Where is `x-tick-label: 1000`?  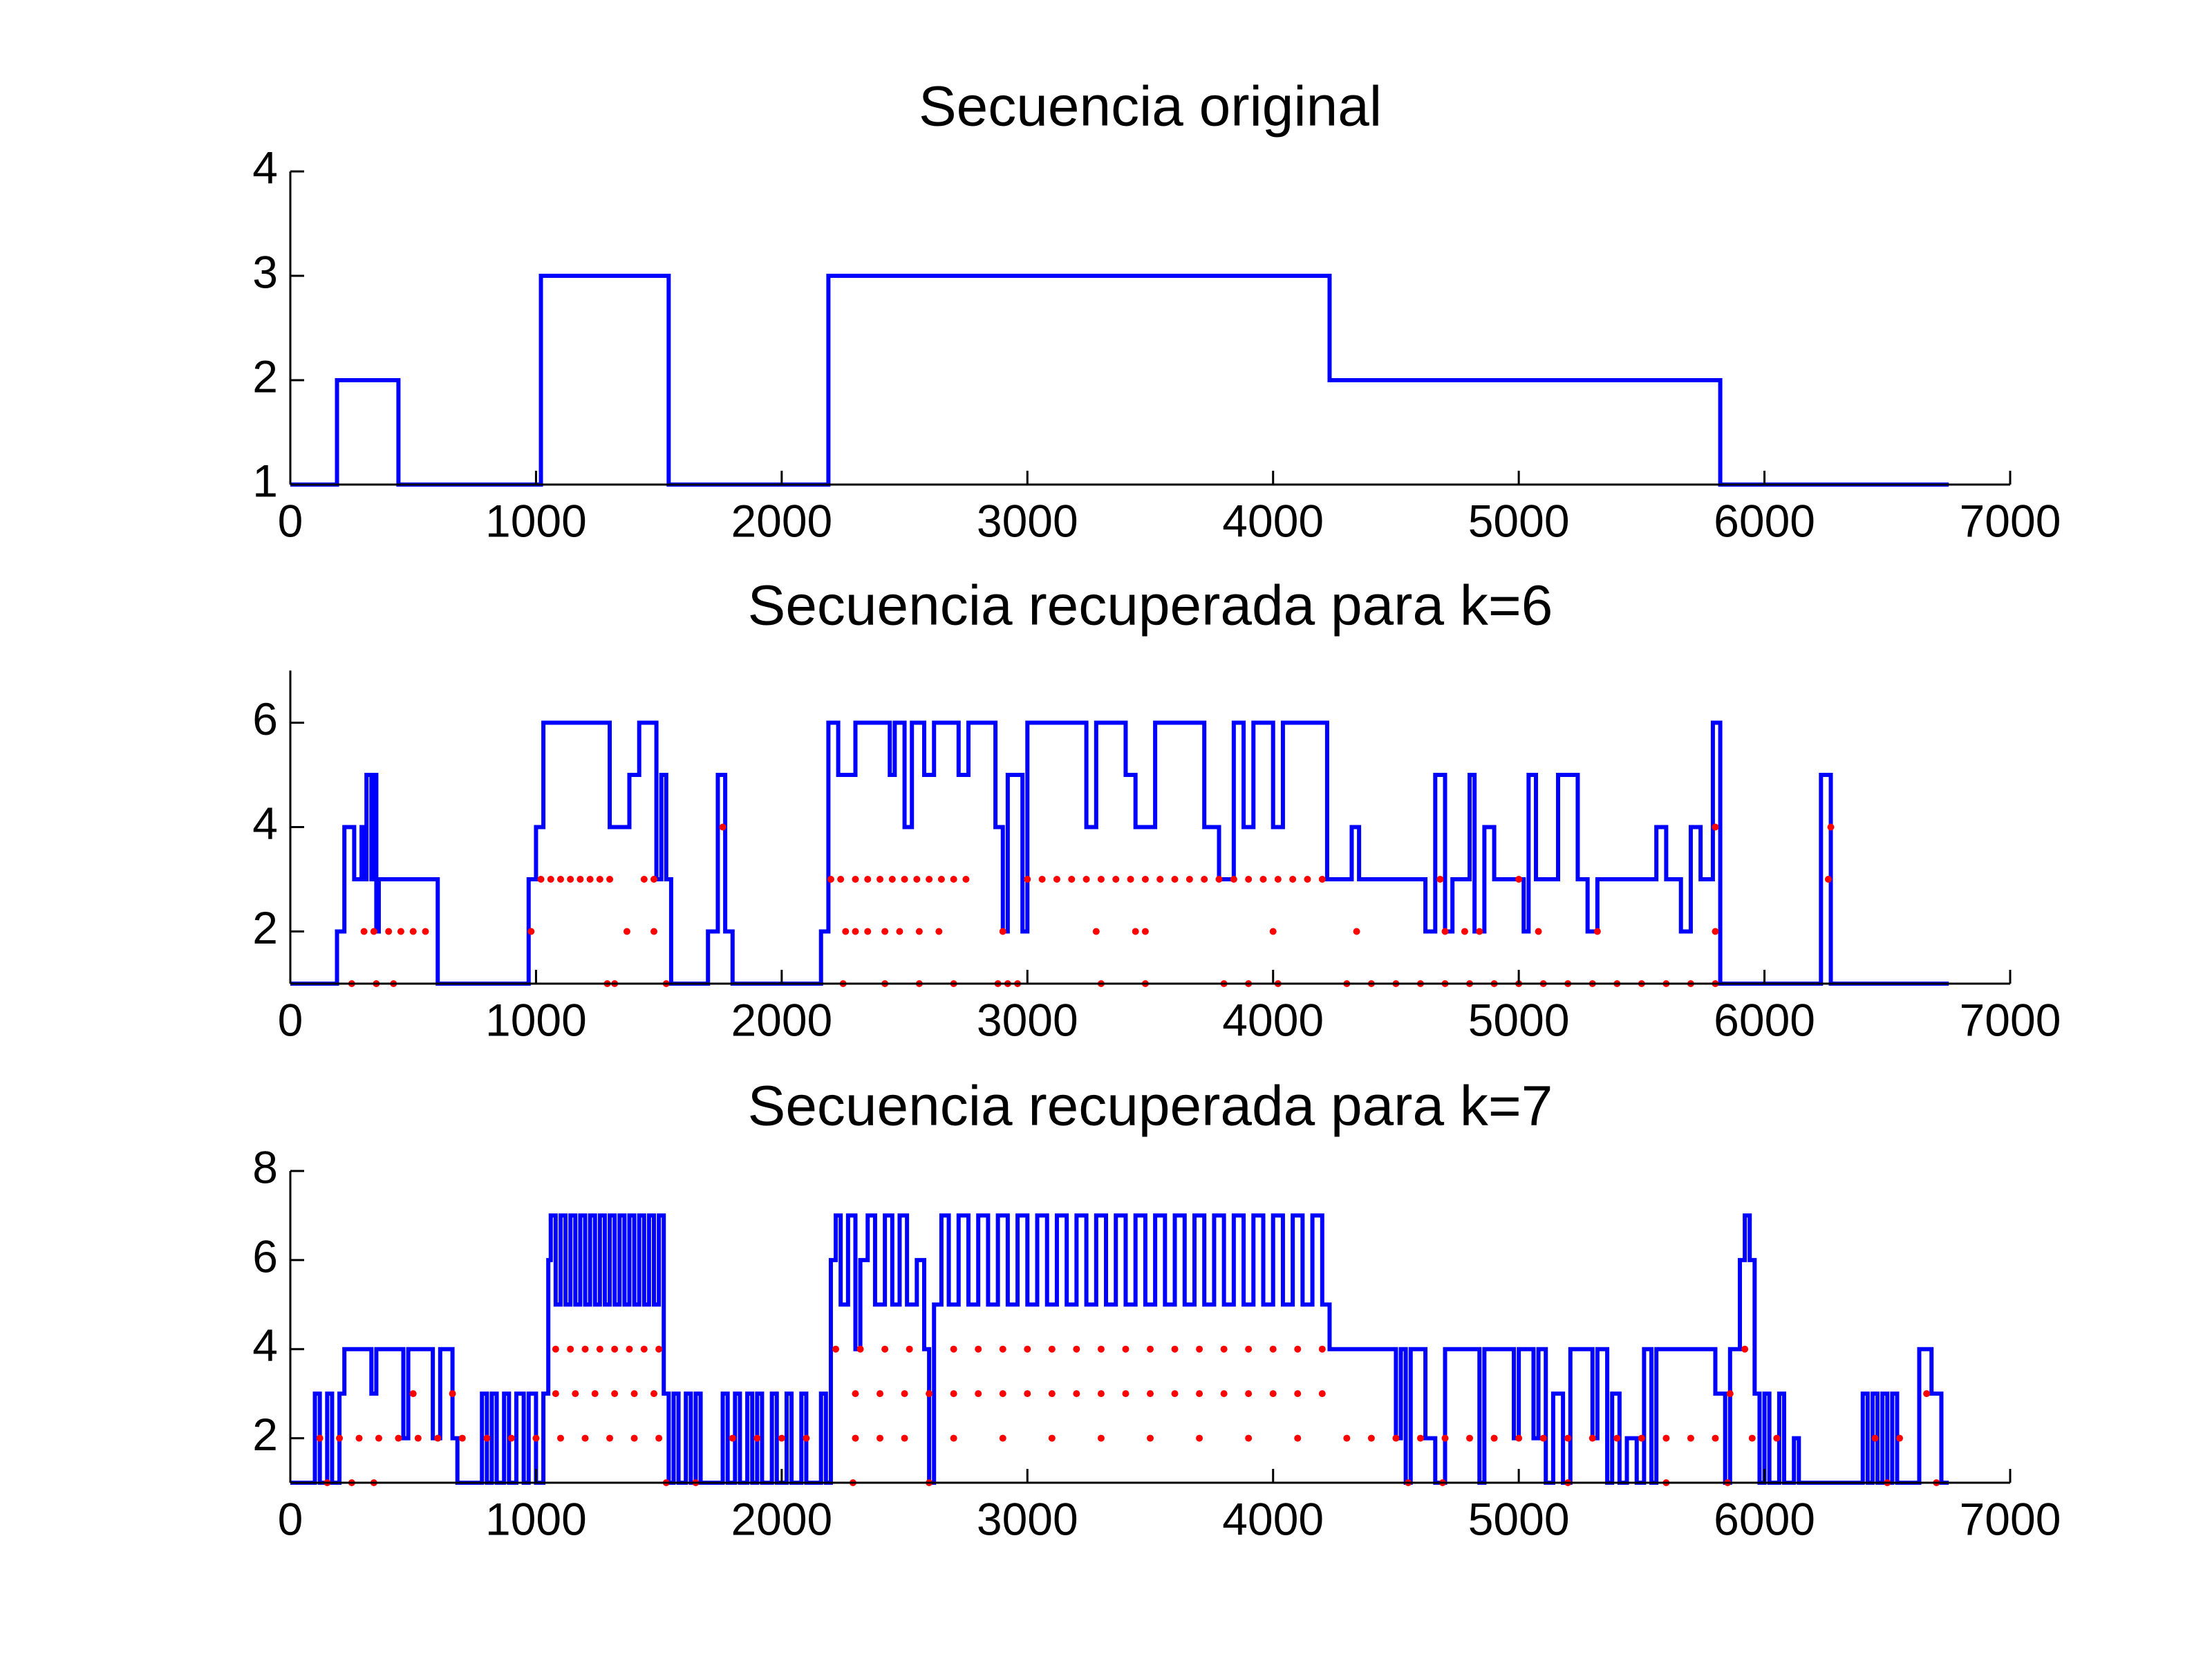 x-tick-label: 1000 is located at coordinates (536, 1020).